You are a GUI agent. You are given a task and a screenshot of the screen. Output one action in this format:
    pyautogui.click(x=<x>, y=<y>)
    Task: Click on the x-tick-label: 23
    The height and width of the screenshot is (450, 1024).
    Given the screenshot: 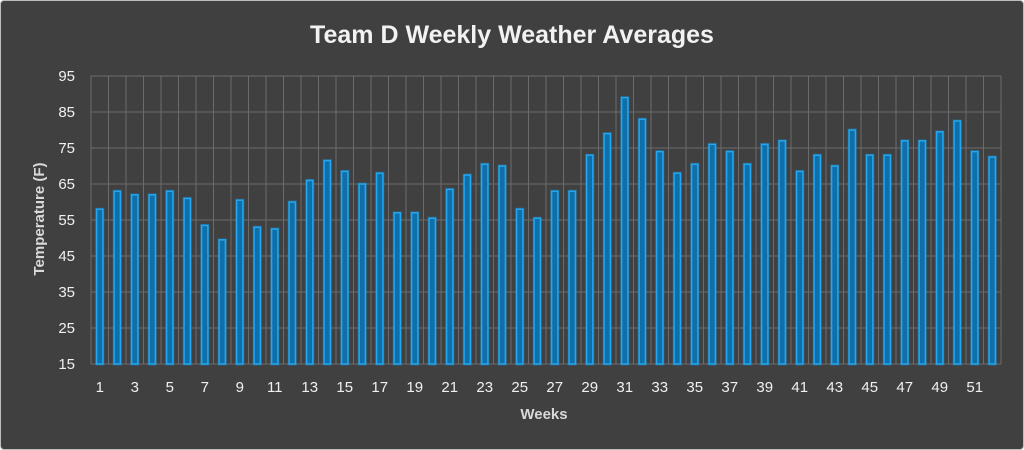 What is the action you would take?
    pyautogui.click(x=484, y=387)
    